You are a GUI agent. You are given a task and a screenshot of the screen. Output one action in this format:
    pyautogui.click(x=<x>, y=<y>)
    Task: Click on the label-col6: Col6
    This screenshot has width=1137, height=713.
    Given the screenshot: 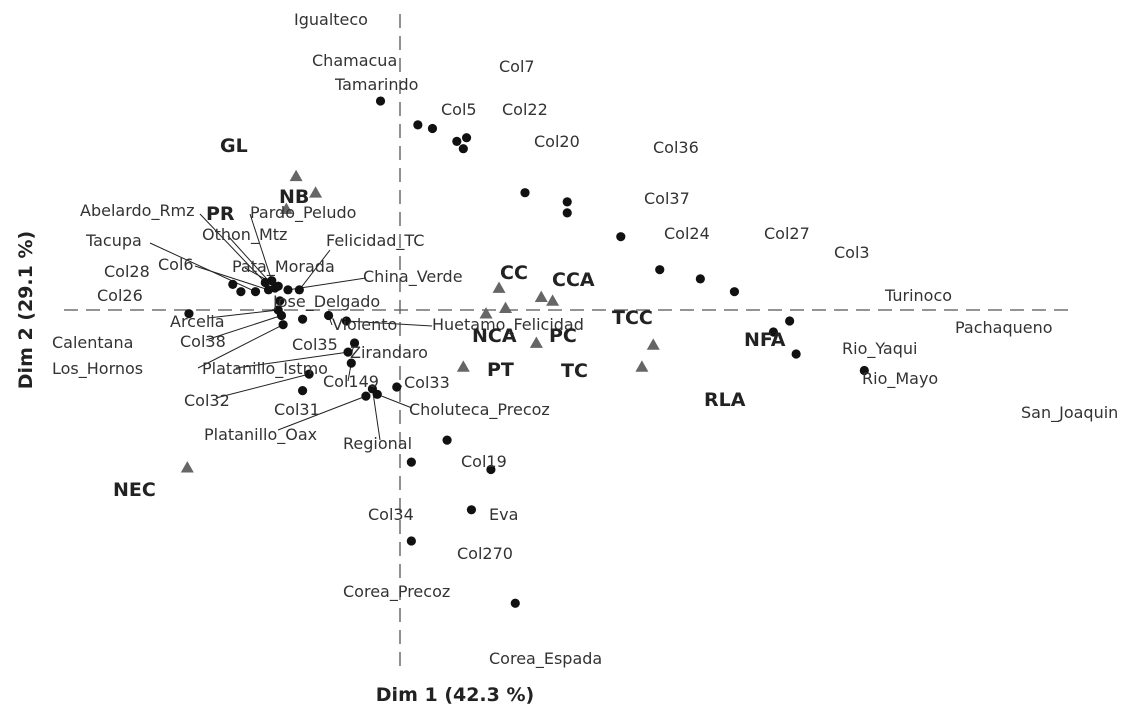 What is the action you would take?
    pyautogui.click(x=176, y=264)
    